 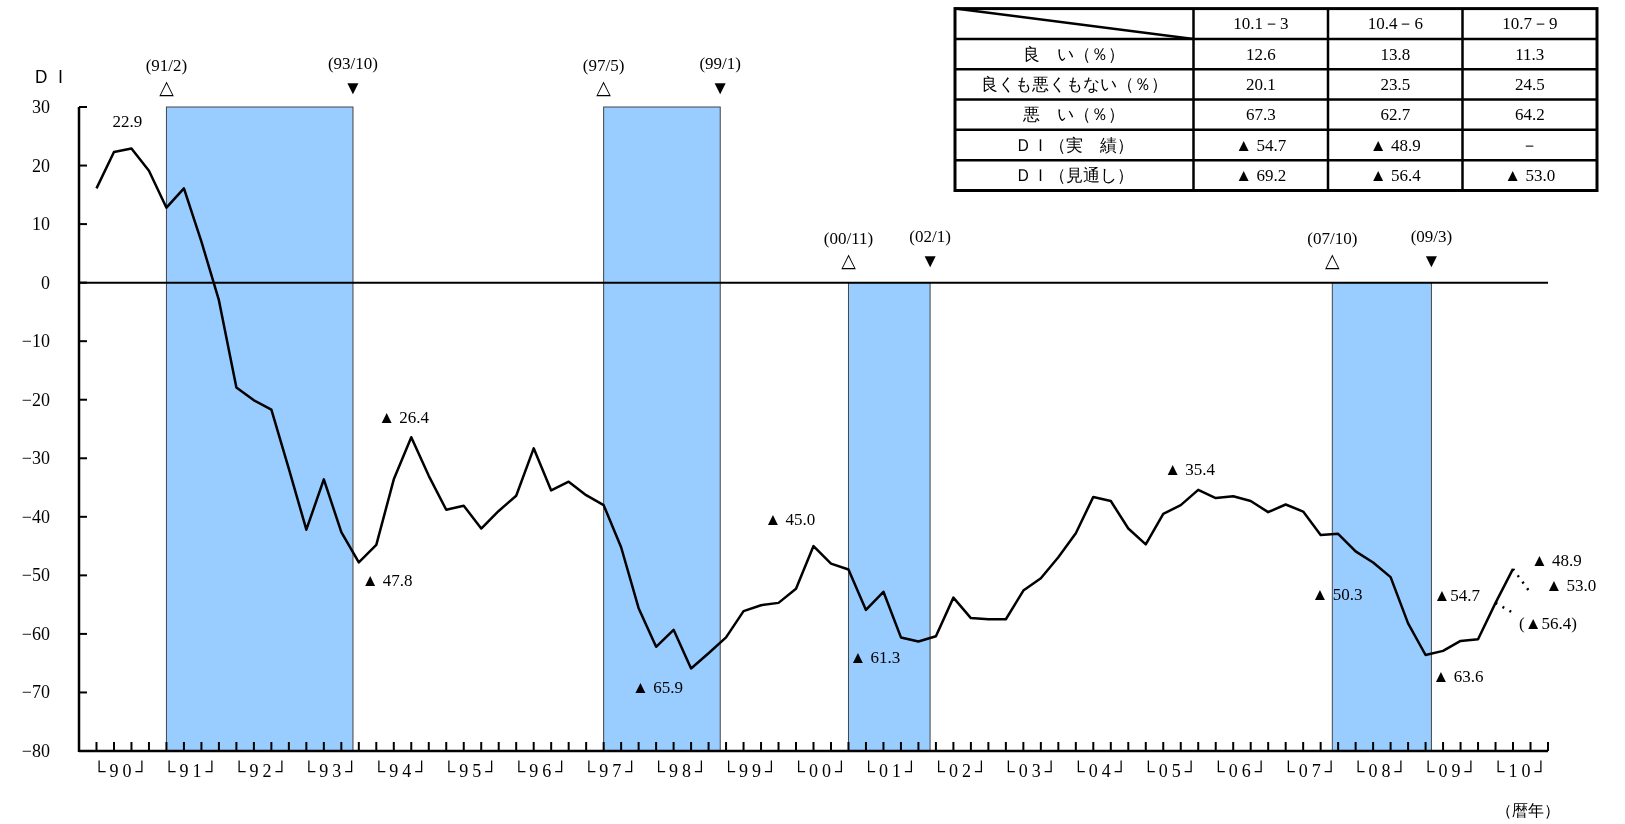 I want to click on annotation: ▲ 35.4, so click(x=1190, y=470).